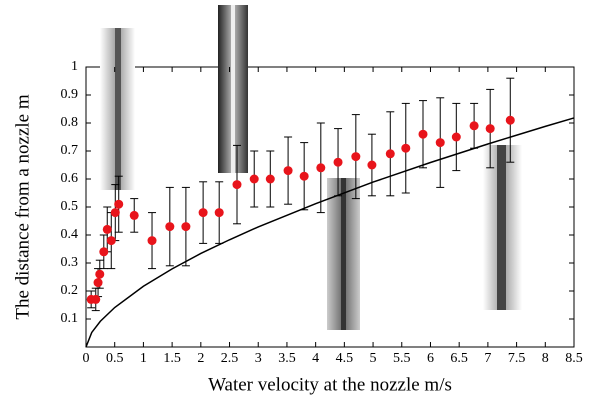  I want to click on y-tick-label: 0.1, so click(70, 318).